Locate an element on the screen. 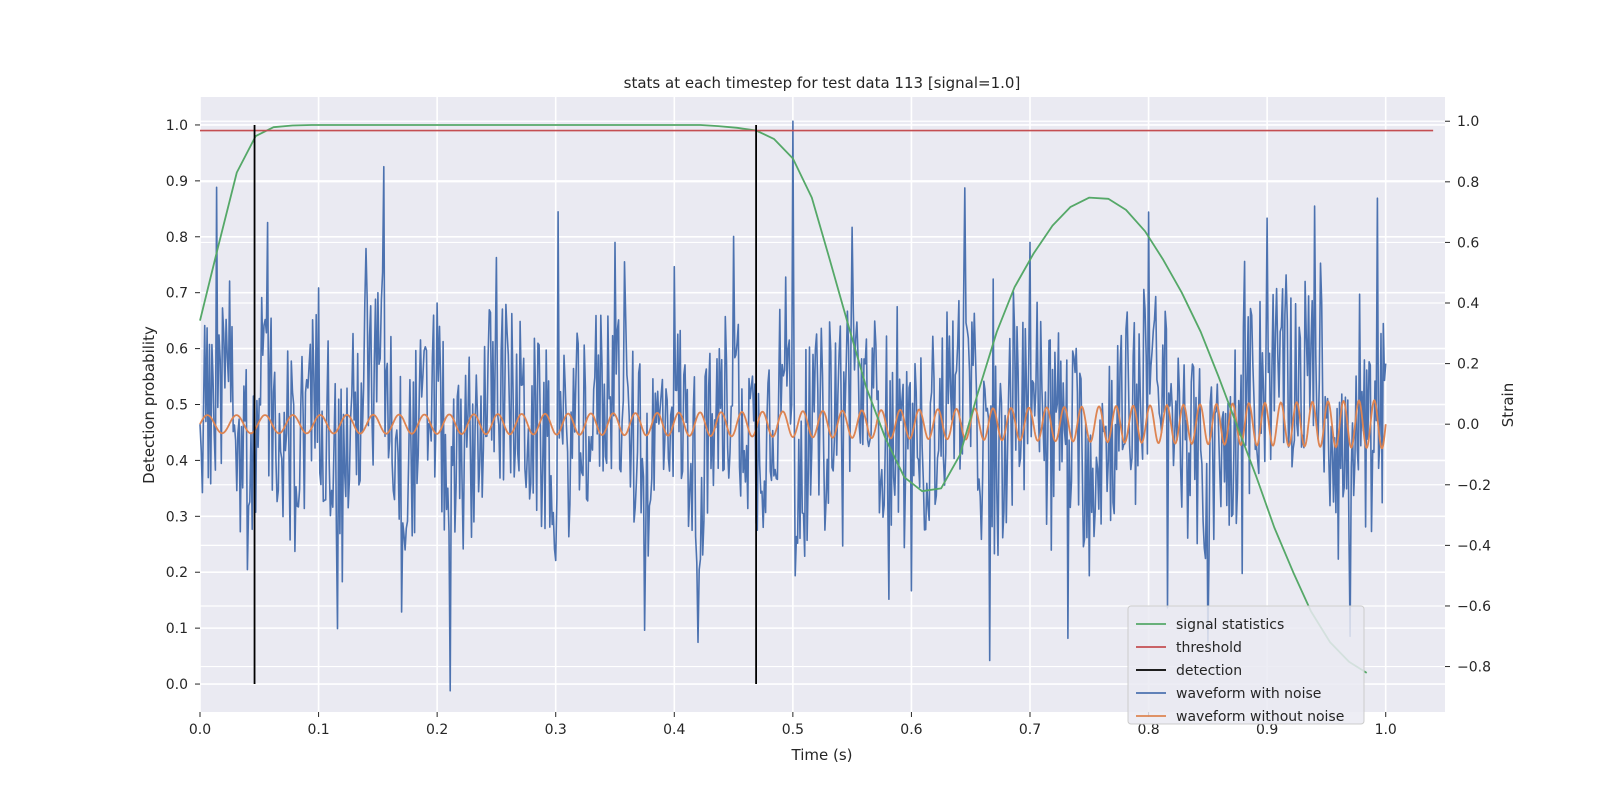  y-right-axis-label: Strain is located at coordinates (1508, 405).